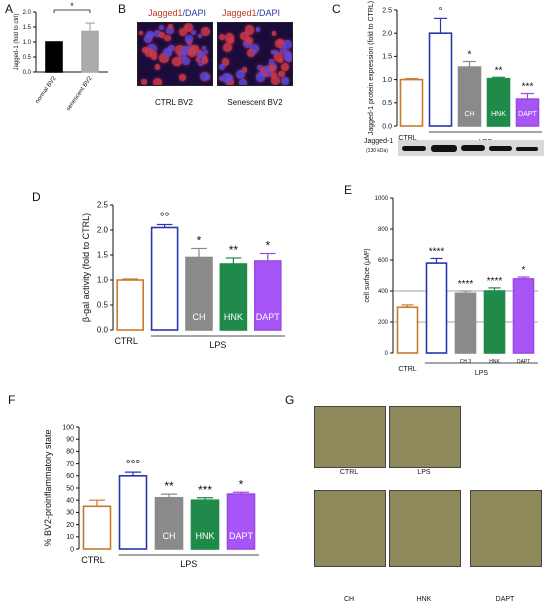 The width and height of the screenshot is (550, 615). Describe the element at coordinates (350, 528) in the screenshot. I see `brightfield-image-ch` at that location.